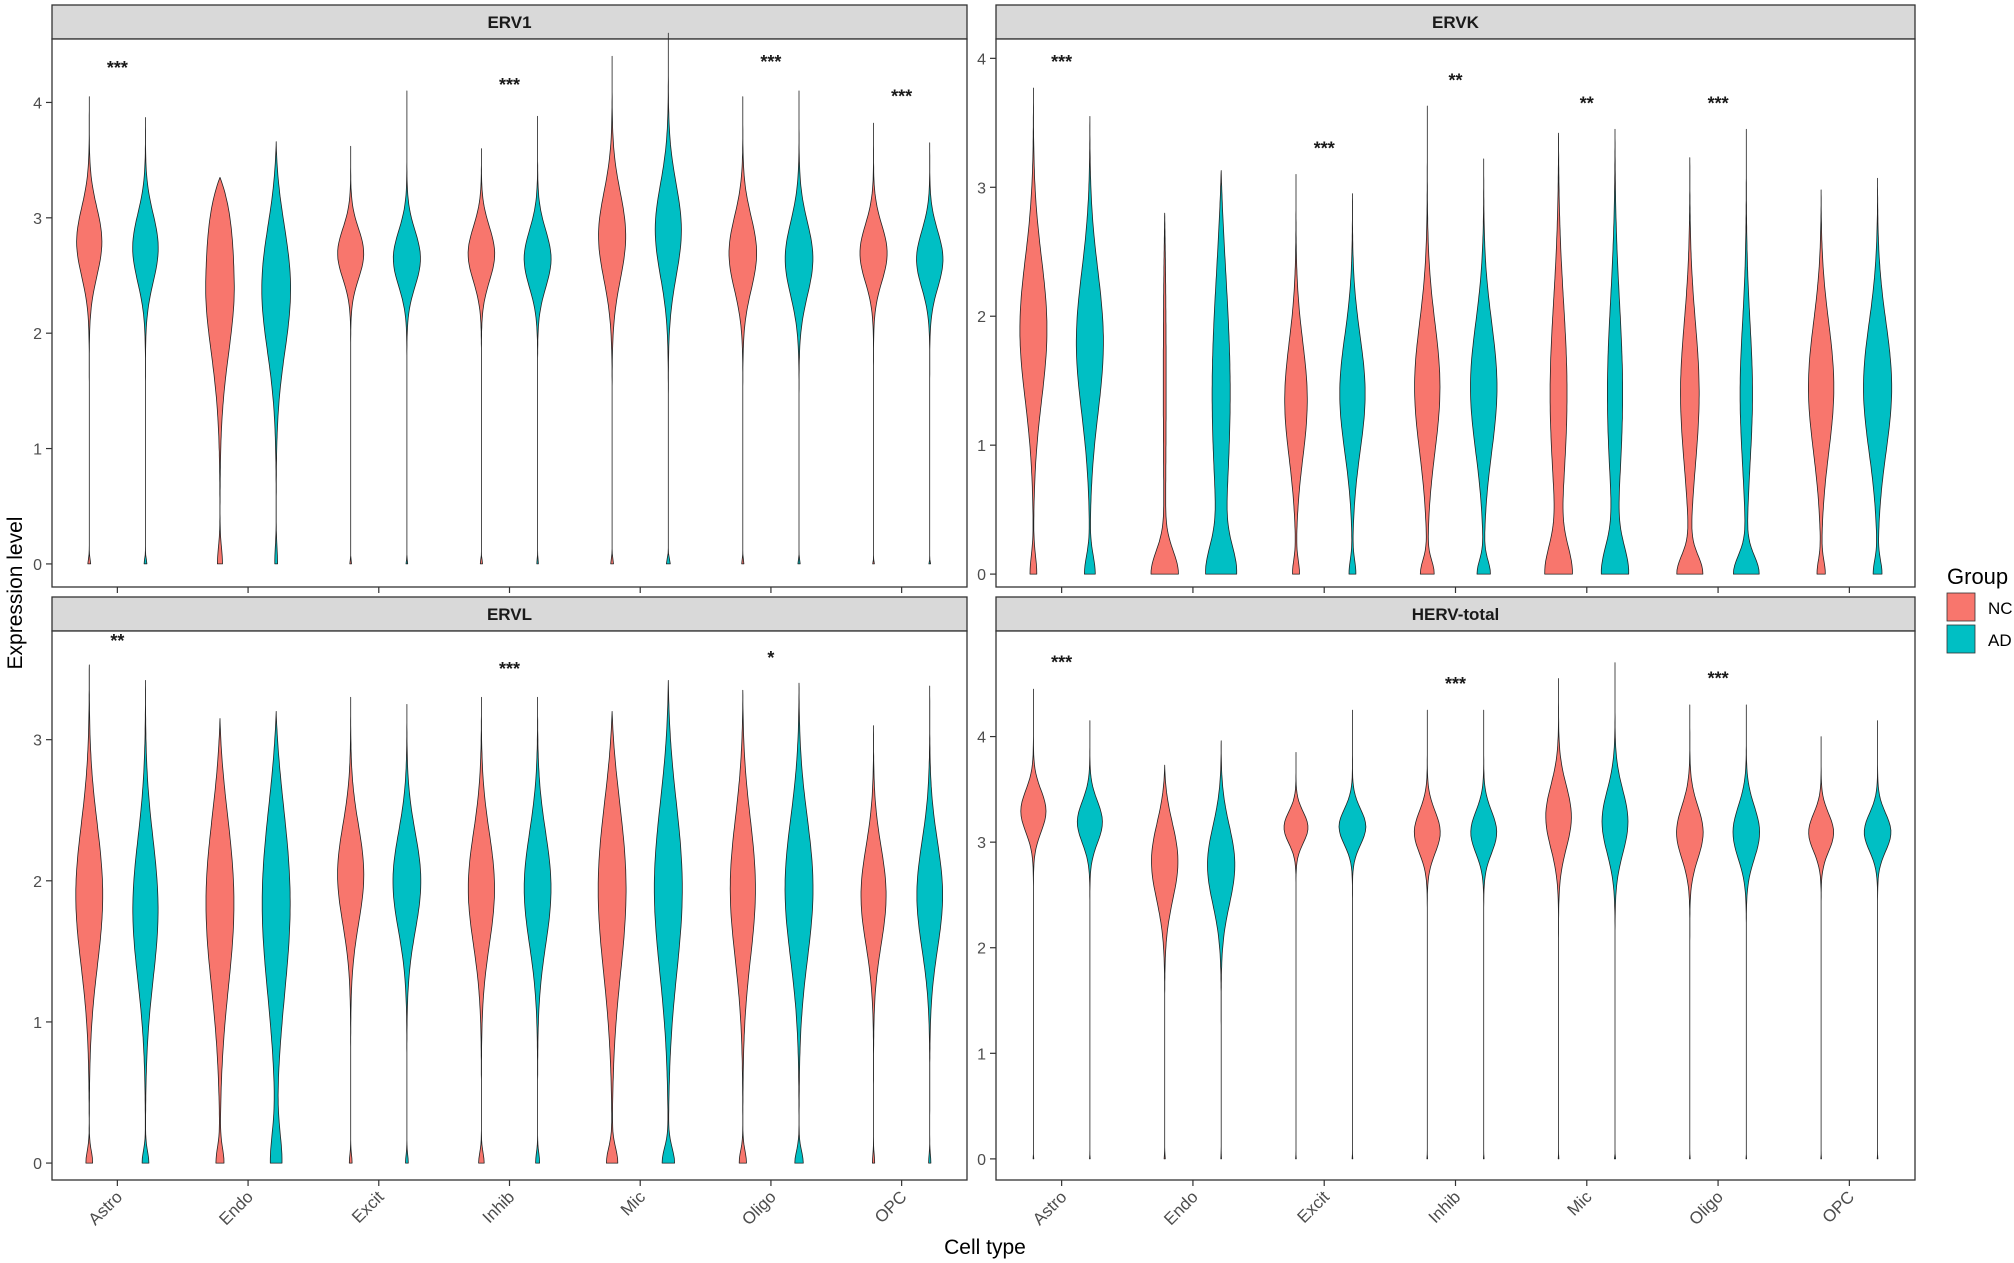 The image size is (2014, 1263). What do you see at coordinates (37, 1023) in the screenshot?
I see `y-tick-label-ervl: 1` at bounding box center [37, 1023].